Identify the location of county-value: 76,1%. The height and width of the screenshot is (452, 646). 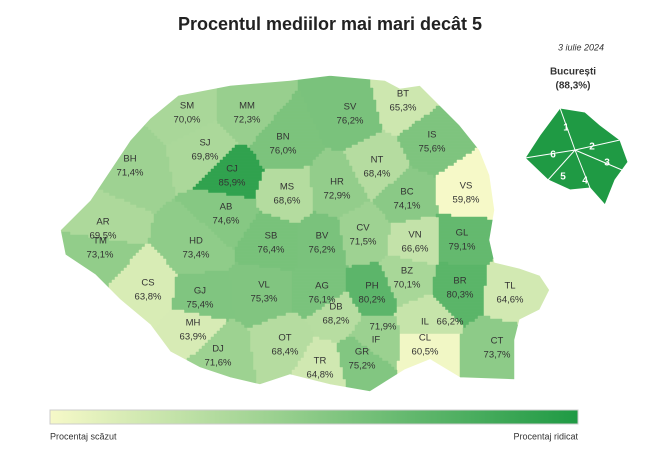
(322, 300).